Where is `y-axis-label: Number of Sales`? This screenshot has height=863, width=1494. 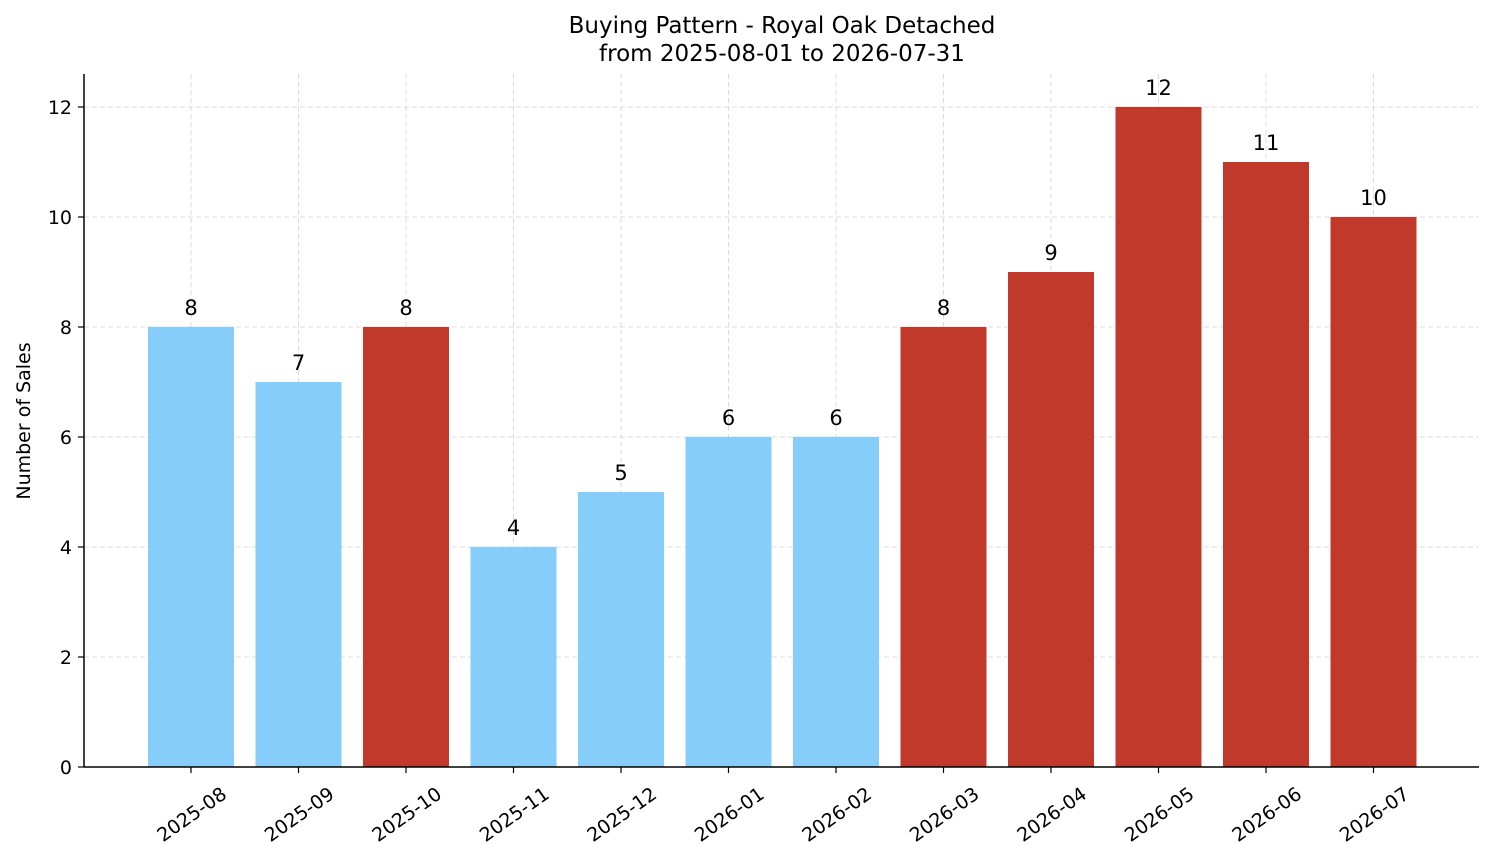 y-axis-label: Number of Sales is located at coordinates (24, 420).